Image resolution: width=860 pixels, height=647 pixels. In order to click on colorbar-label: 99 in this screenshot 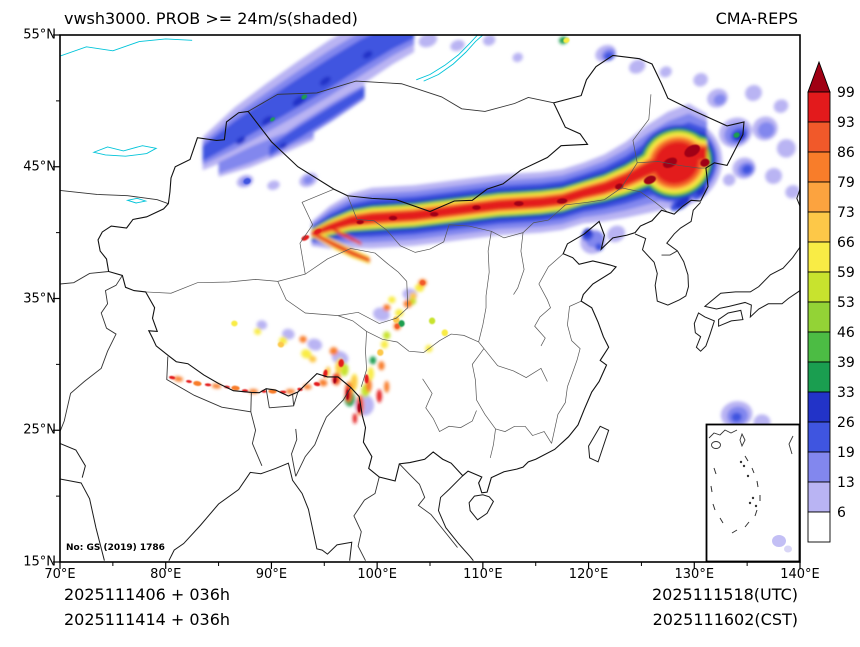, I will do `click(846, 93)`.